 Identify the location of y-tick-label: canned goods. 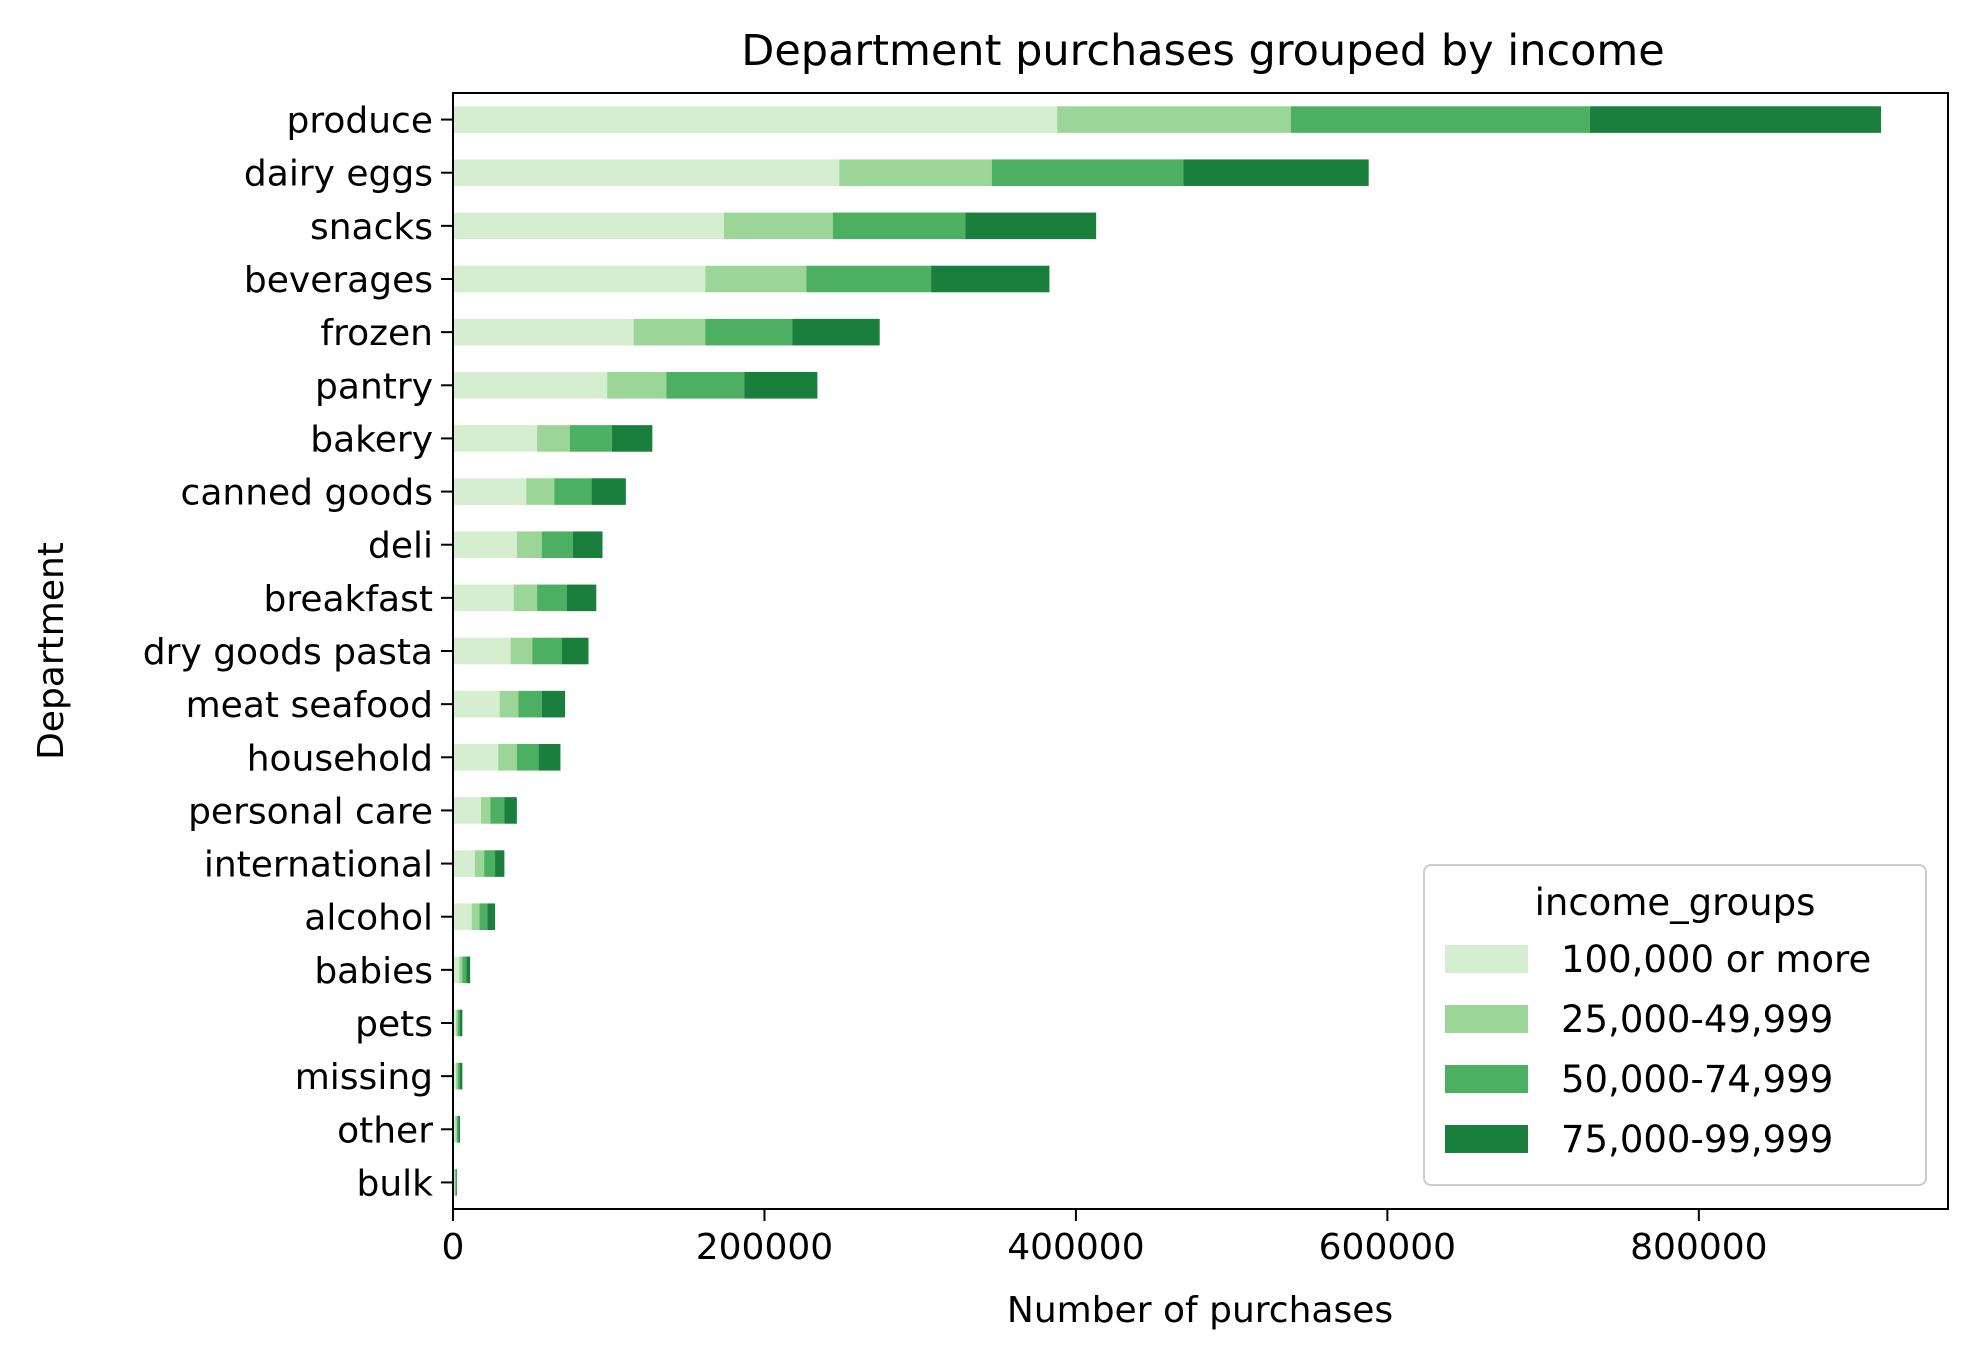
(307, 493).